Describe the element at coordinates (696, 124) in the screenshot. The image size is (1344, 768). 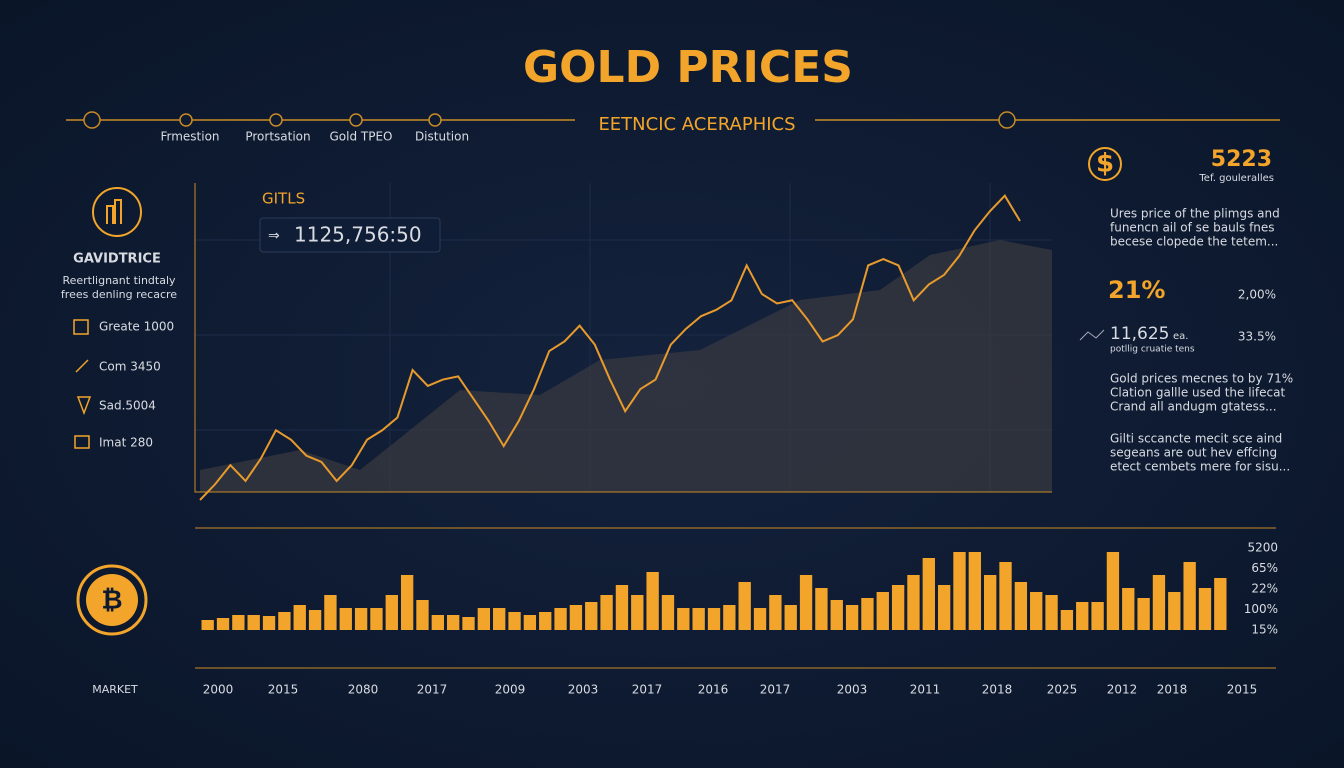
I see `subtitle: EETNCIC ACERAPHICS` at that location.